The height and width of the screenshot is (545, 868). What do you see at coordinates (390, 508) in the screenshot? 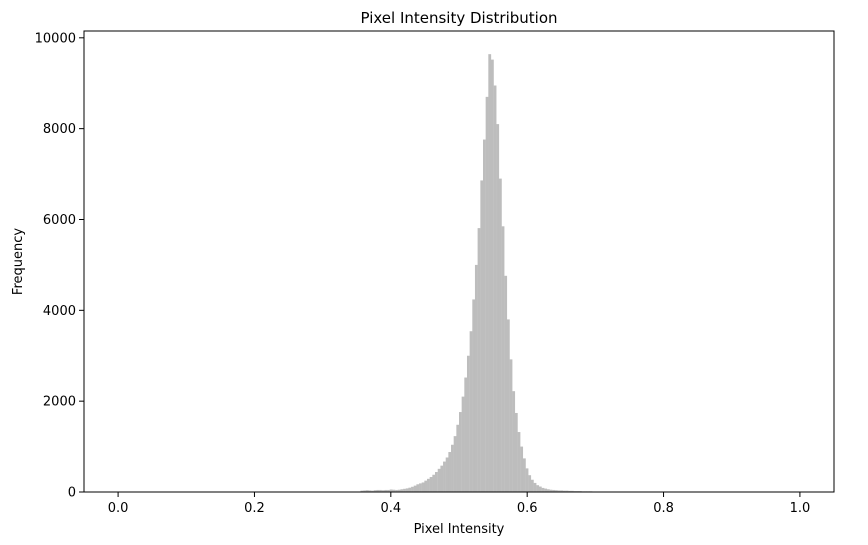
I see `x-tick-label: 0.4` at bounding box center [390, 508].